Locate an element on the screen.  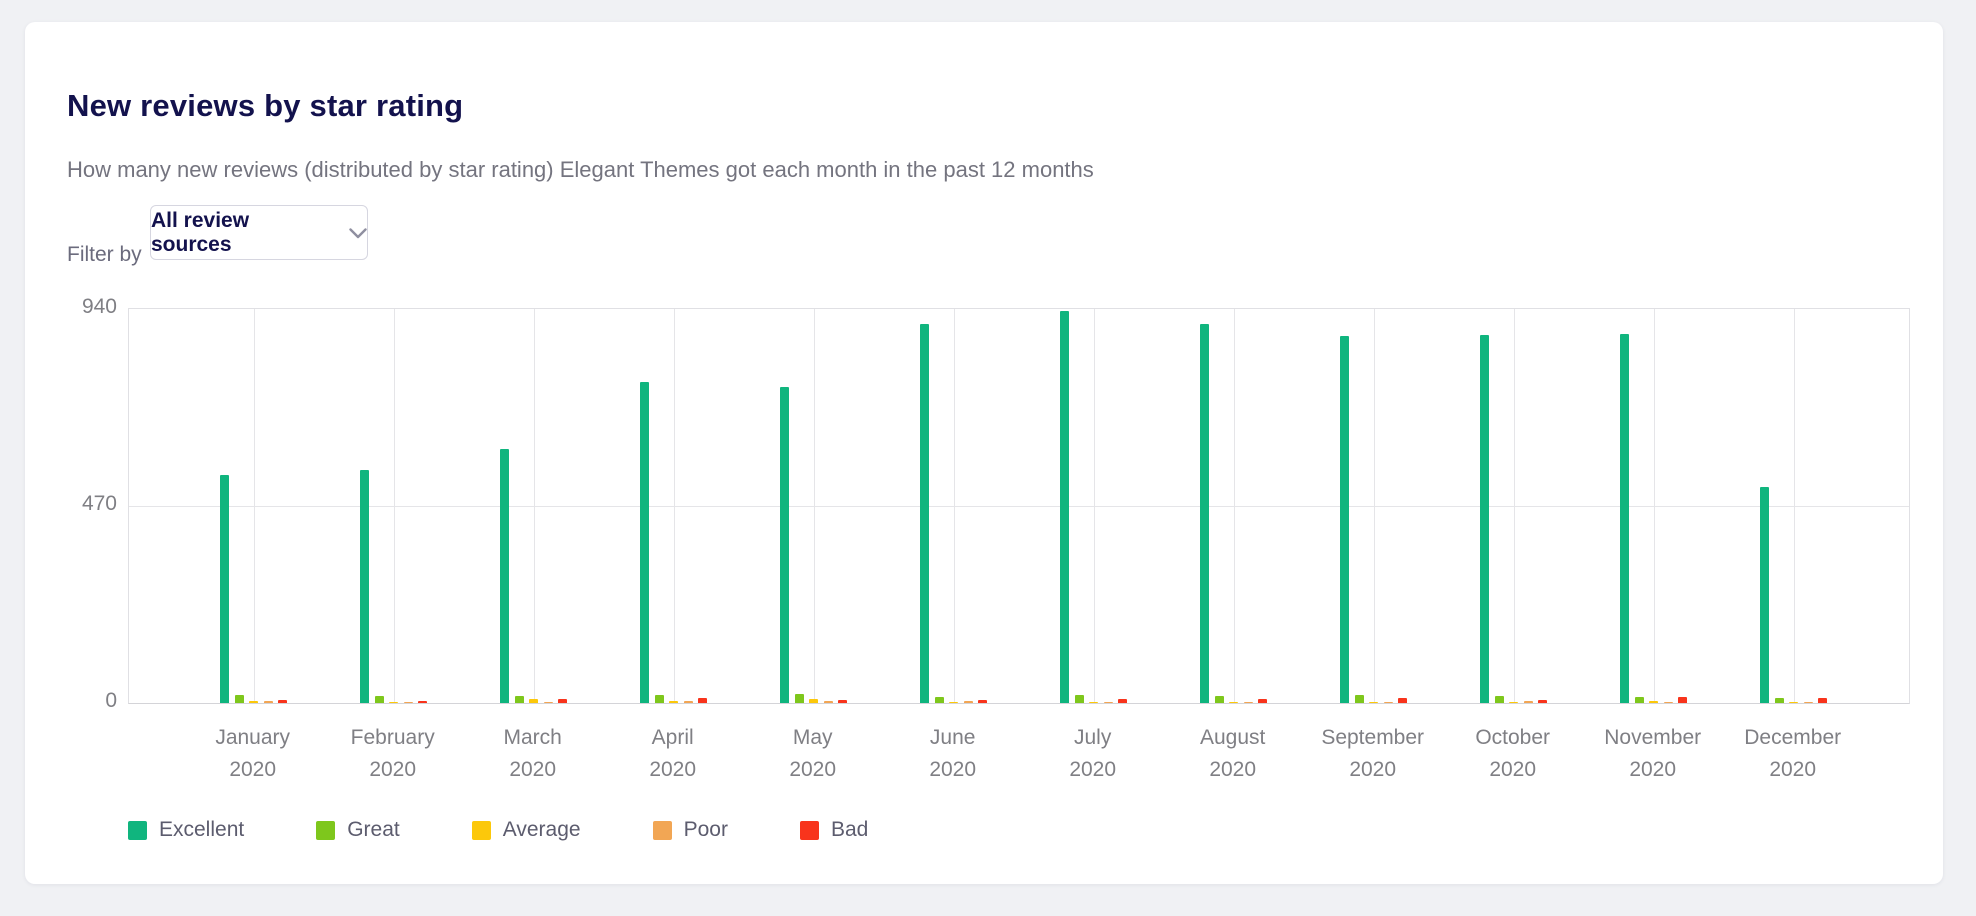
bar-poor-august is located at coordinates (1248, 702).